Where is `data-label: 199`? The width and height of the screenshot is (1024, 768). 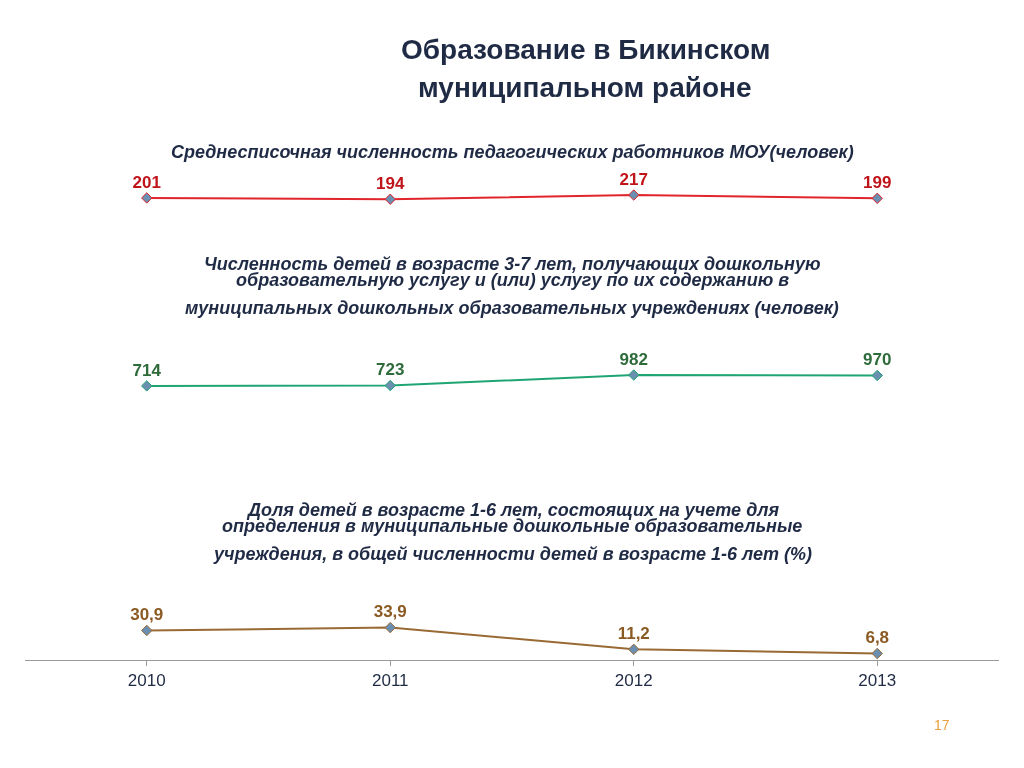 data-label: 199 is located at coordinates (877, 183).